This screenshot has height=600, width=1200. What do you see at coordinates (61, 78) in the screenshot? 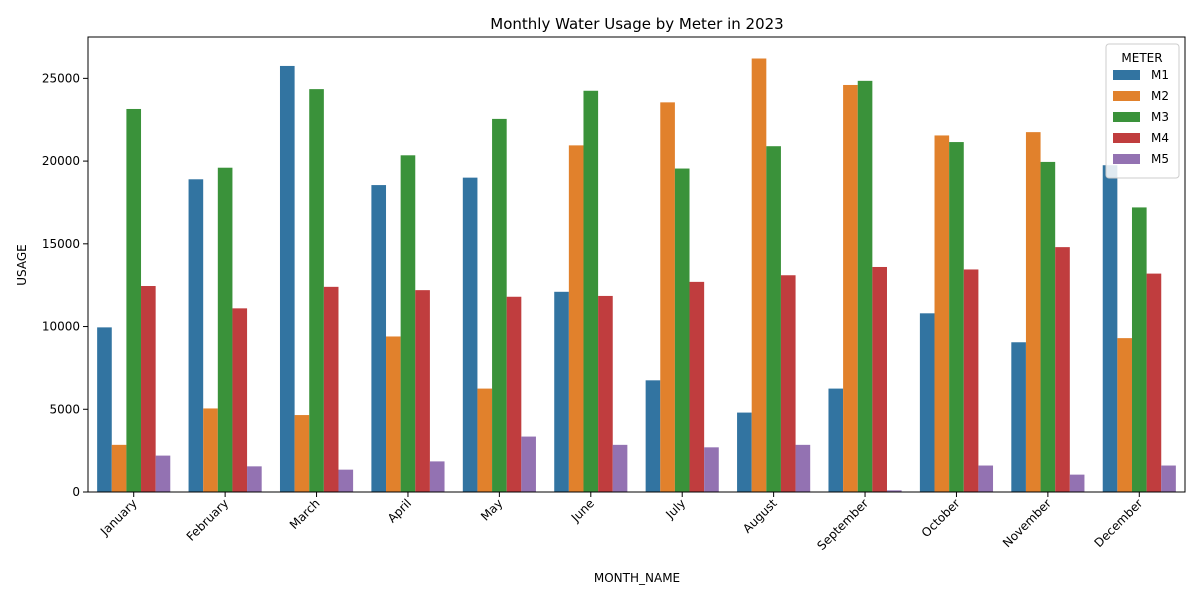
I see `y-tick-label: 25000` at bounding box center [61, 78].